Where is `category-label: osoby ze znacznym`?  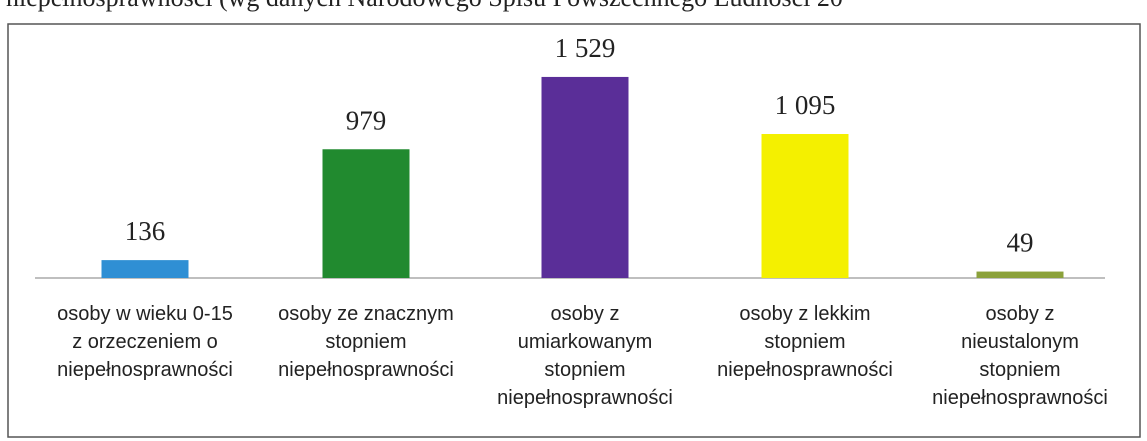 category-label: osoby ze znacznym is located at coordinates (366, 314).